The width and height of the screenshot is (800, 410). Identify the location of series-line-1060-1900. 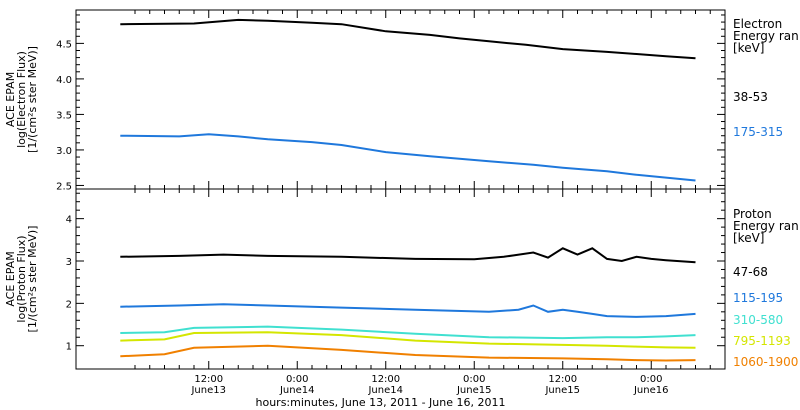
(408, 353).